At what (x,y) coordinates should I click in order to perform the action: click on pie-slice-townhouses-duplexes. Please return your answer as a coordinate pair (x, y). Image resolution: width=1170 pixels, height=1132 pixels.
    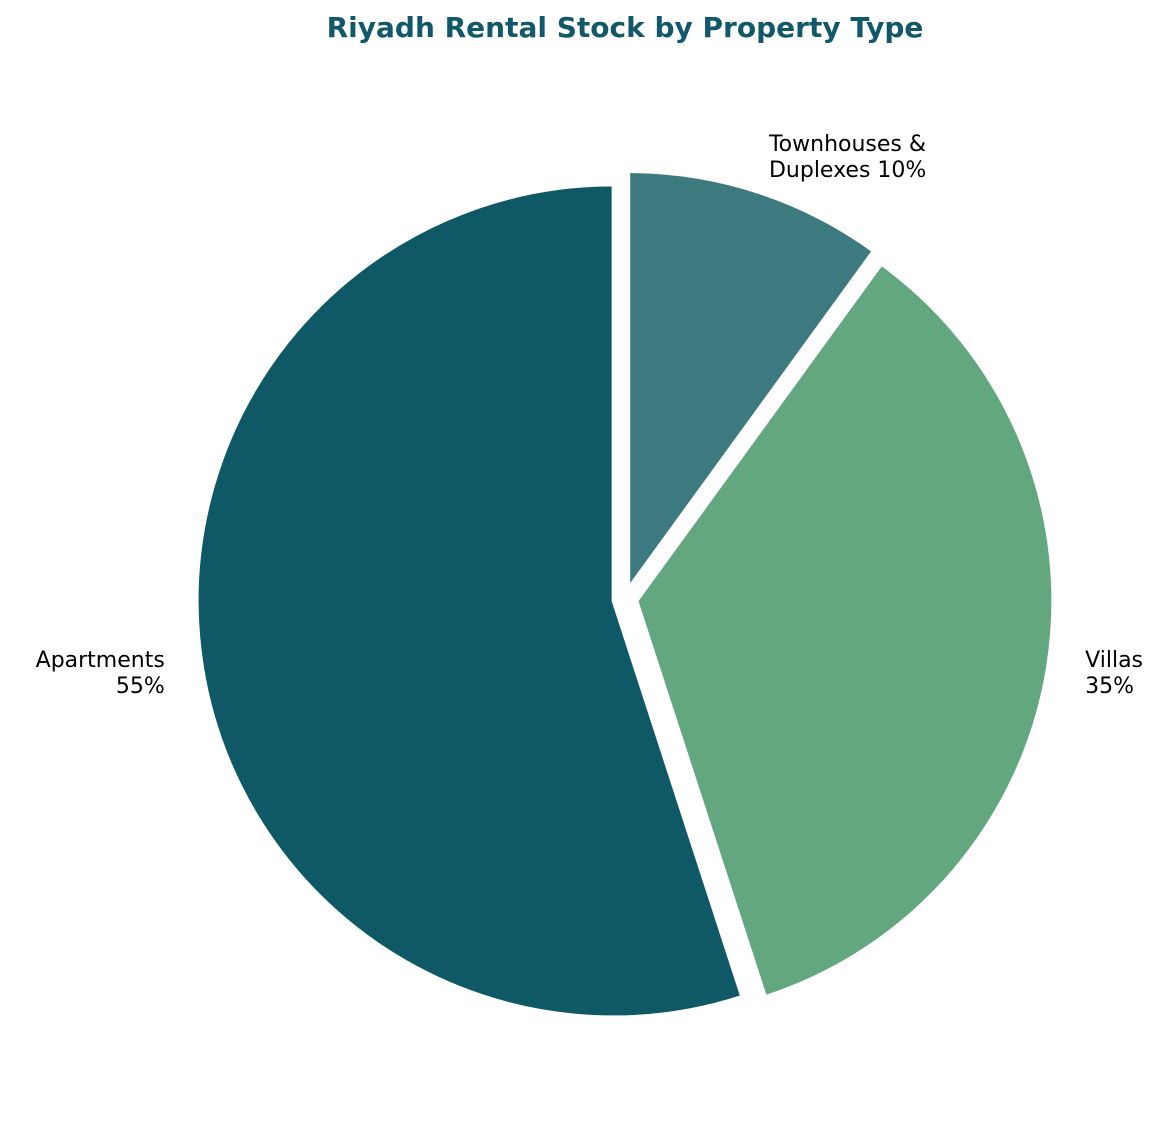
    Looking at the image, I should click on (751, 381).